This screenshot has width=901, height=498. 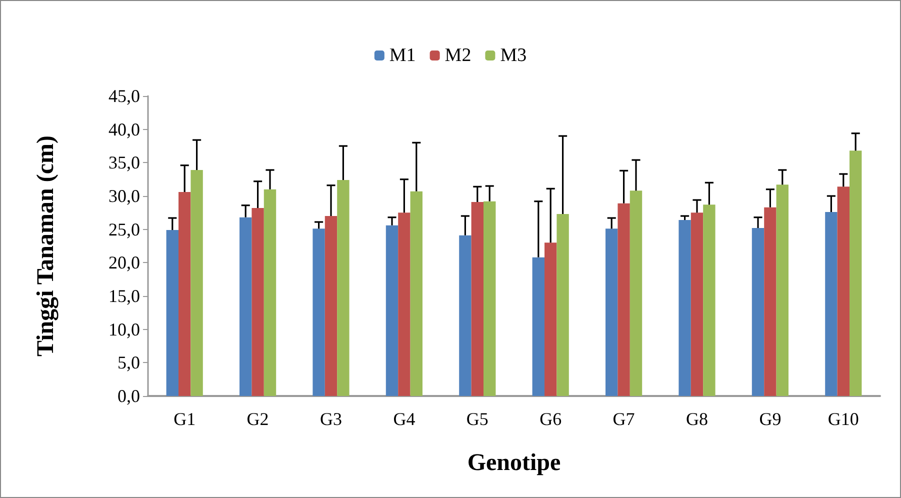 What do you see at coordinates (257, 419) in the screenshot?
I see `x-tick-label: G2` at bounding box center [257, 419].